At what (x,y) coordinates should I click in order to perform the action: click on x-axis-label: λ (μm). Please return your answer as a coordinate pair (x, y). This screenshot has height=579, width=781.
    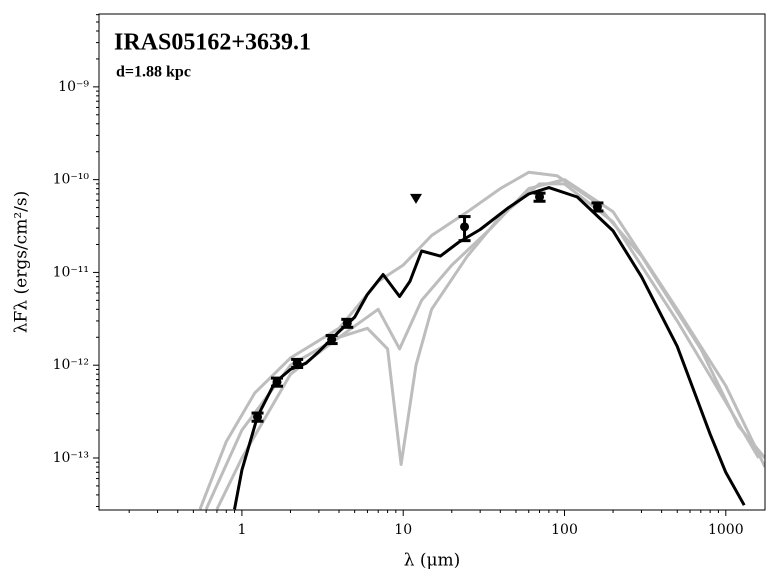
    Looking at the image, I should click on (432, 561).